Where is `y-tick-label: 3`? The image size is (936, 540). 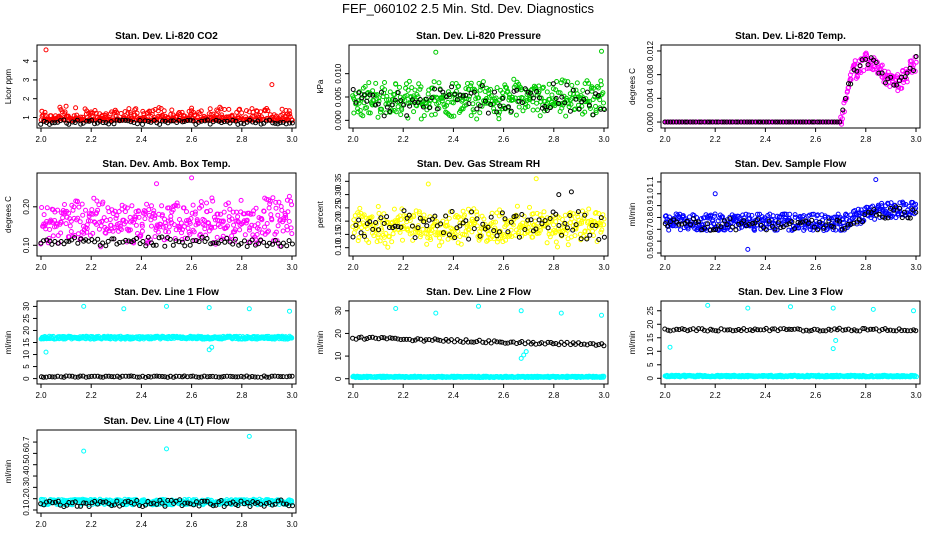
y-tick-label: 3 is located at coordinates (26, 79).